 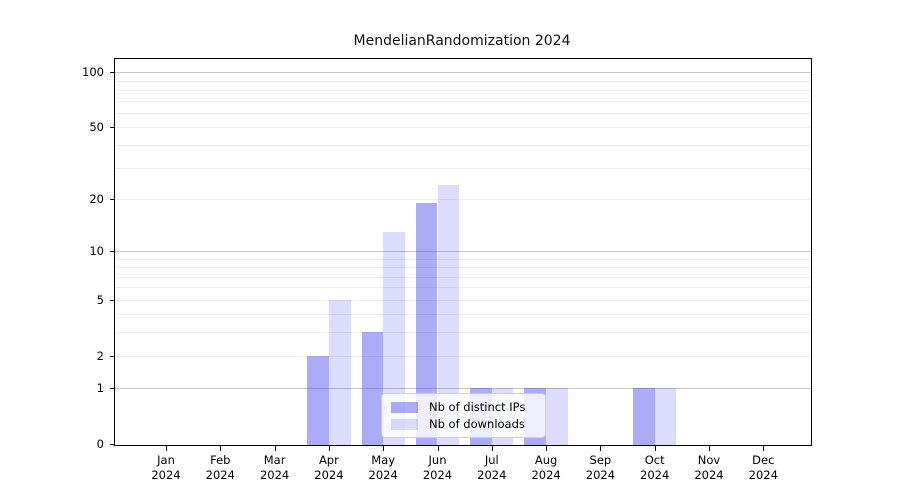 What do you see at coordinates (600, 460) in the screenshot?
I see `x-tick-month: Sep` at bounding box center [600, 460].